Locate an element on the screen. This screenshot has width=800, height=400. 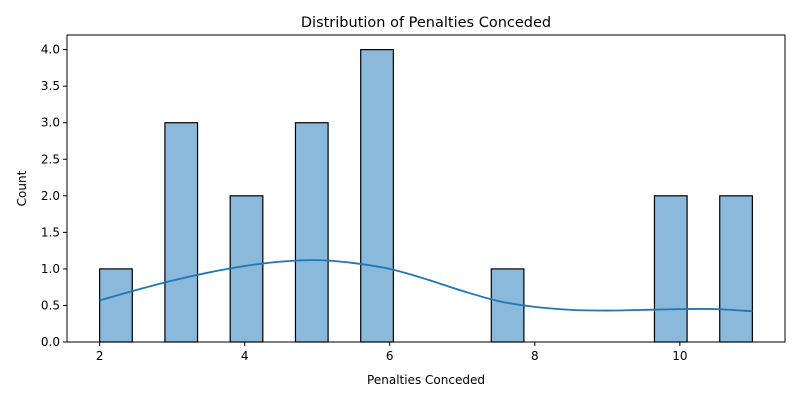
kde-group is located at coordinates (426, 286).